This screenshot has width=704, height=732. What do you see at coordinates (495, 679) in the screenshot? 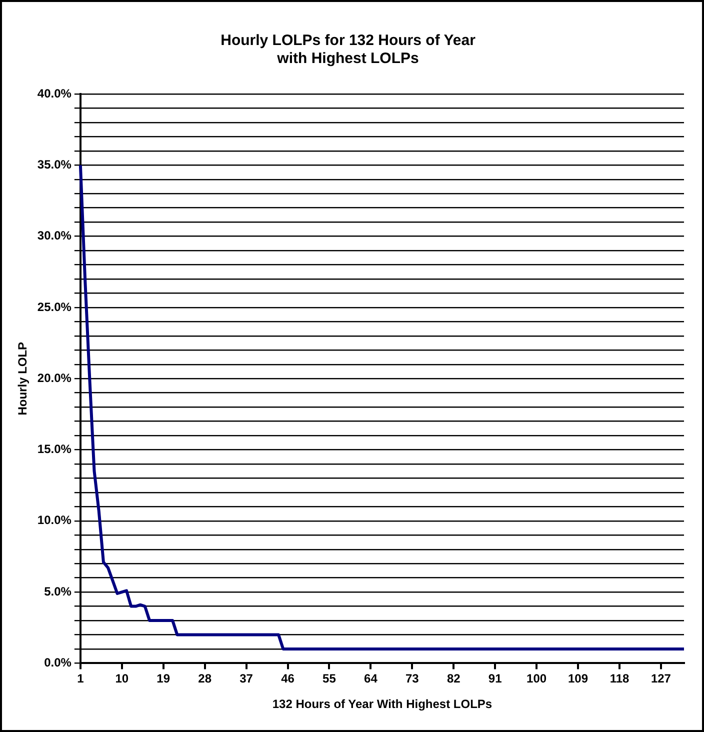
I see `x-tick-label: 91` at bounding box center [495, 679].